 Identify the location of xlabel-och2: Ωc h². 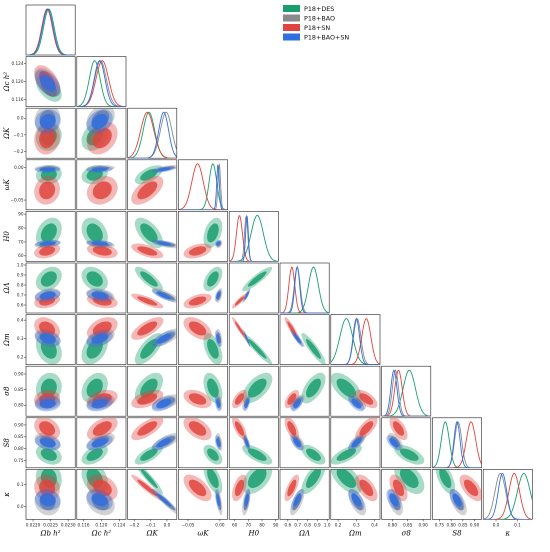
(101, 533).